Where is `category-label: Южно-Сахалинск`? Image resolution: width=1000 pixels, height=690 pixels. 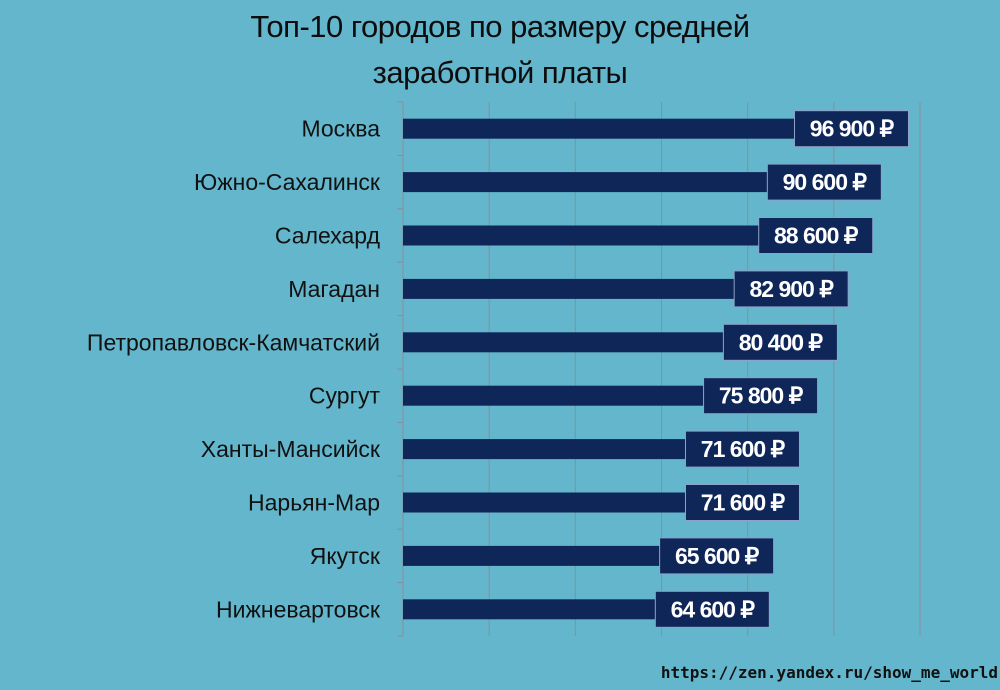 category-label: Южно-Сахалинск is located at coordinates (287, 182).